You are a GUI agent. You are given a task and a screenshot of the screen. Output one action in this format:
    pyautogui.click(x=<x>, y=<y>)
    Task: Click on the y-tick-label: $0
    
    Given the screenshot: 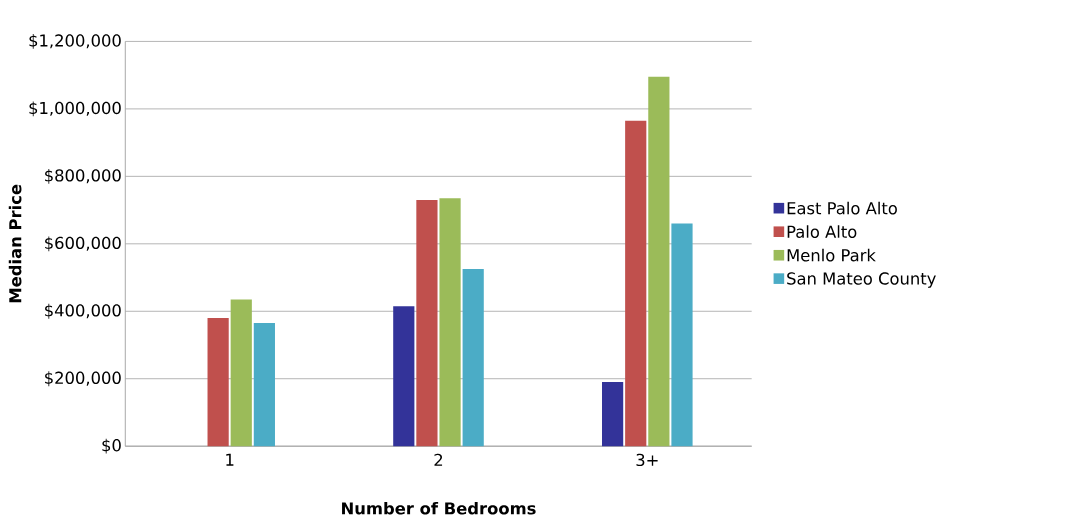 What is the action you would take?
    pyautogui.click(x=111, y=446)
    